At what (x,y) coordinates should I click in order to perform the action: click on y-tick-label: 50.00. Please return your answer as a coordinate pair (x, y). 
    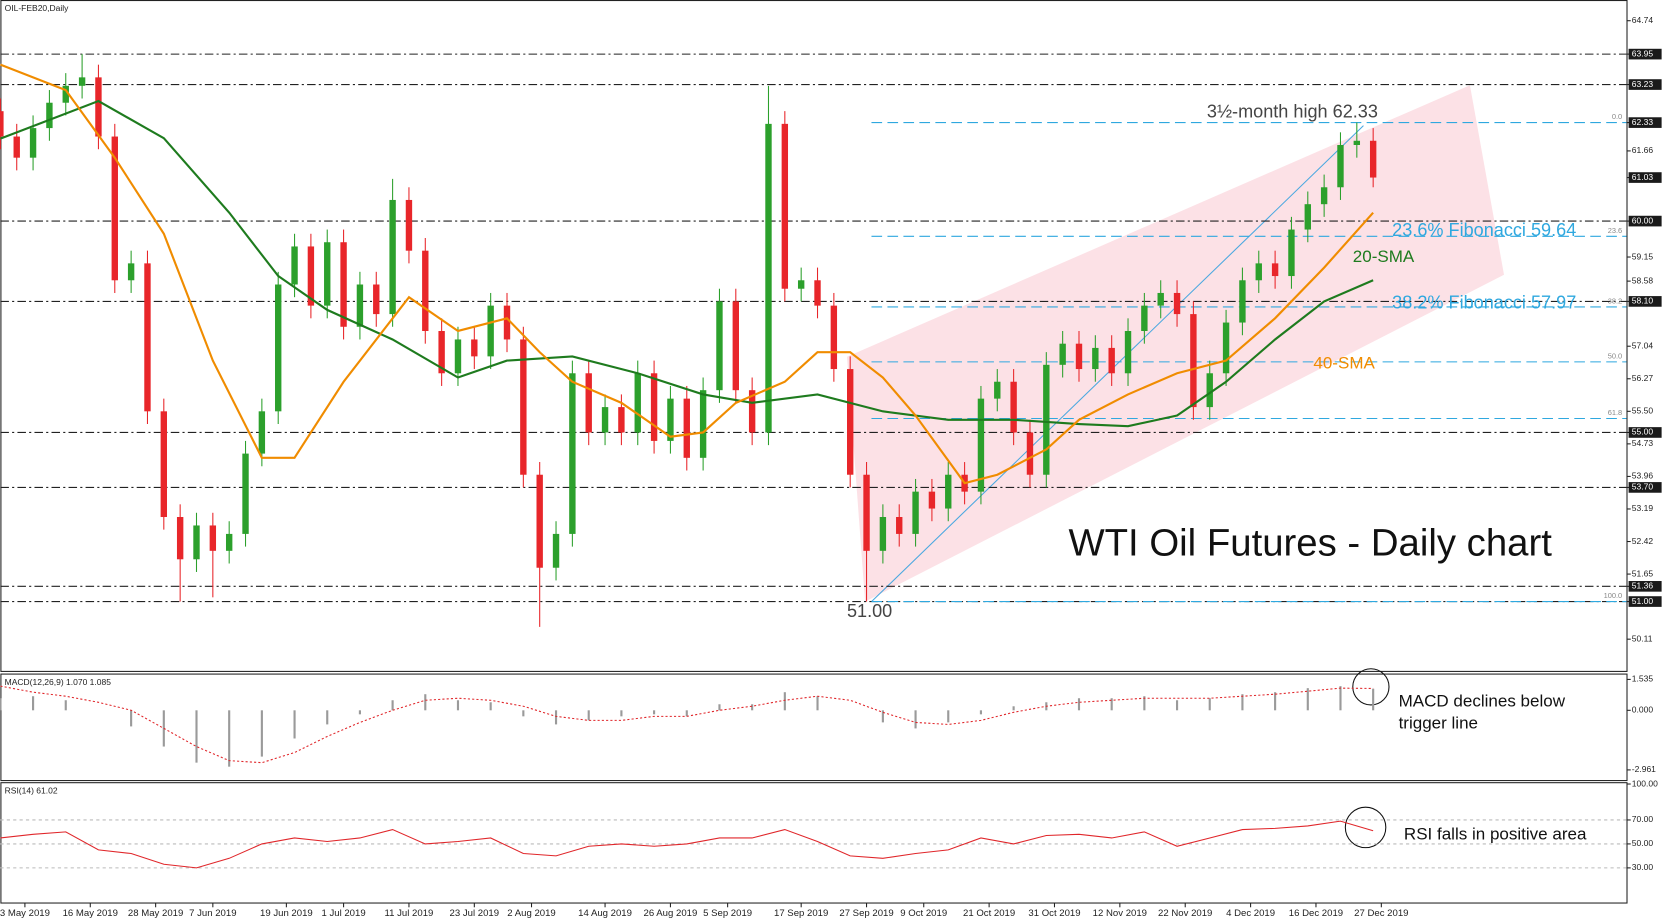
    Looking at the image, I should click on (1643, 843).